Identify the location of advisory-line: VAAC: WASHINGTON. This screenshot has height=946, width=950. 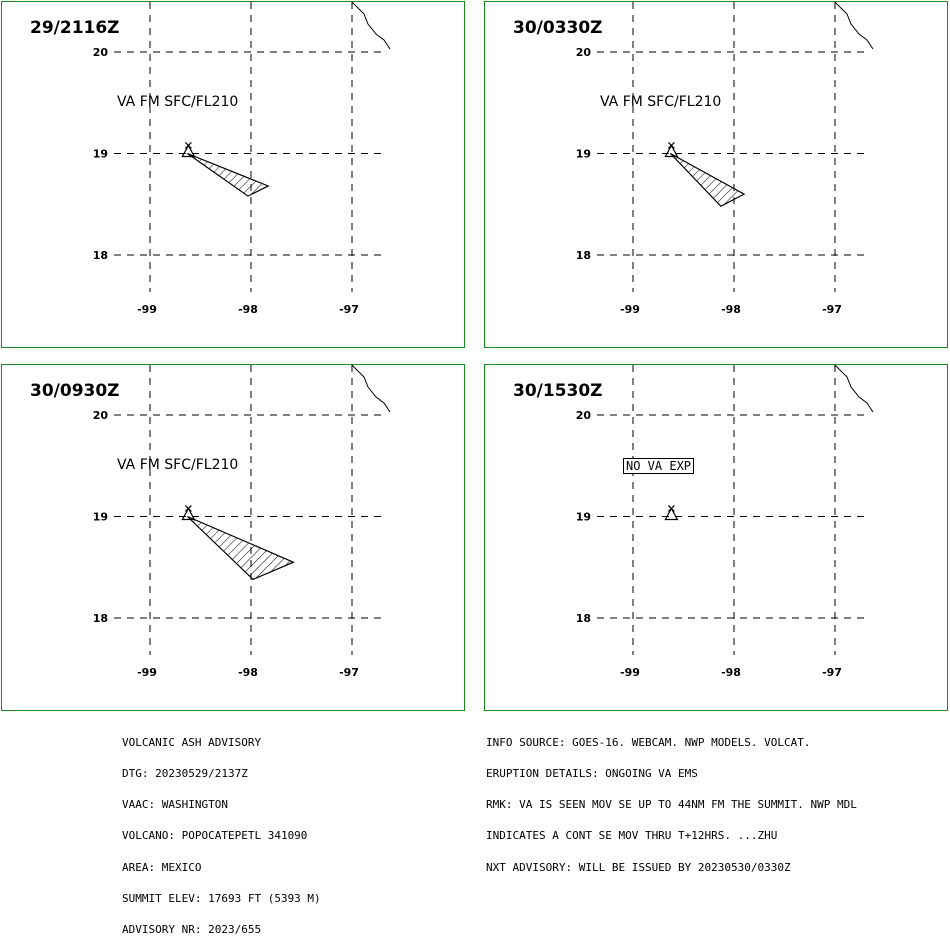
(175, 805).